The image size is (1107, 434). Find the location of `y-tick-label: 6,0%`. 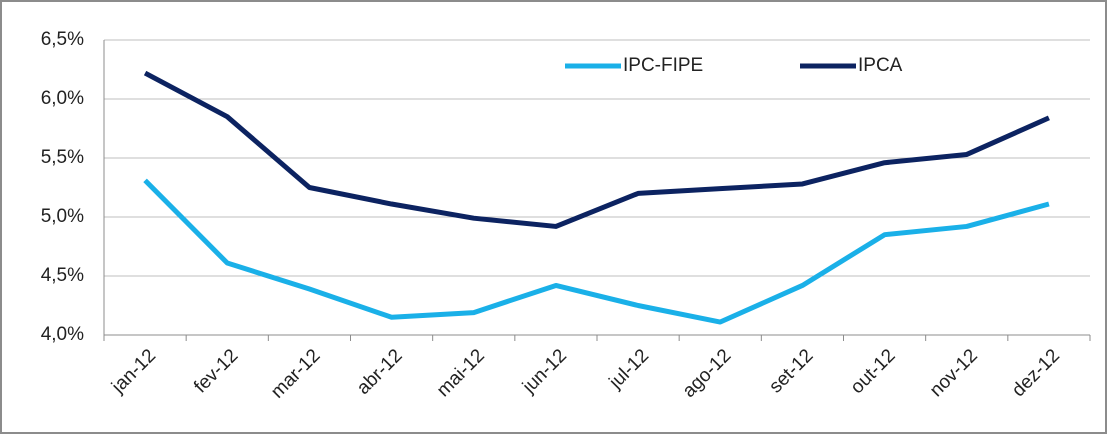

y-tick-label: 6,0% is located at coordinates (62, 98).